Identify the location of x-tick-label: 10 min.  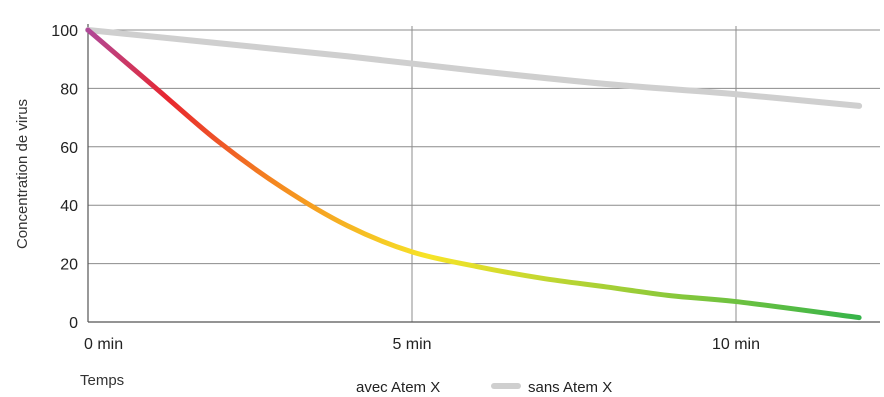
(736, 344).